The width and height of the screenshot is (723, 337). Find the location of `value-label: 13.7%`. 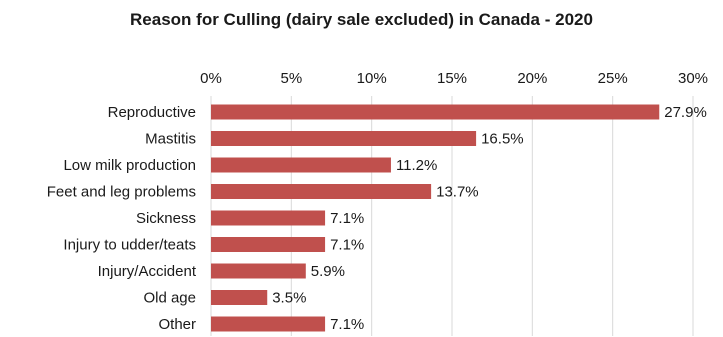

value-label: 13.7% is located at coordinates (457, 192).